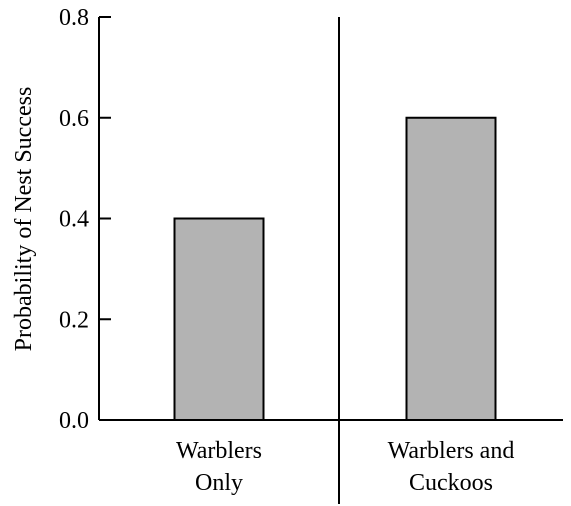 The image size is (571, 506). What do you see at coordinates (345, 467) in the screenshot?
I see `x-tick-labels: Warblers Only Warblers and Cuckoos` at bounding box center [345, 467].